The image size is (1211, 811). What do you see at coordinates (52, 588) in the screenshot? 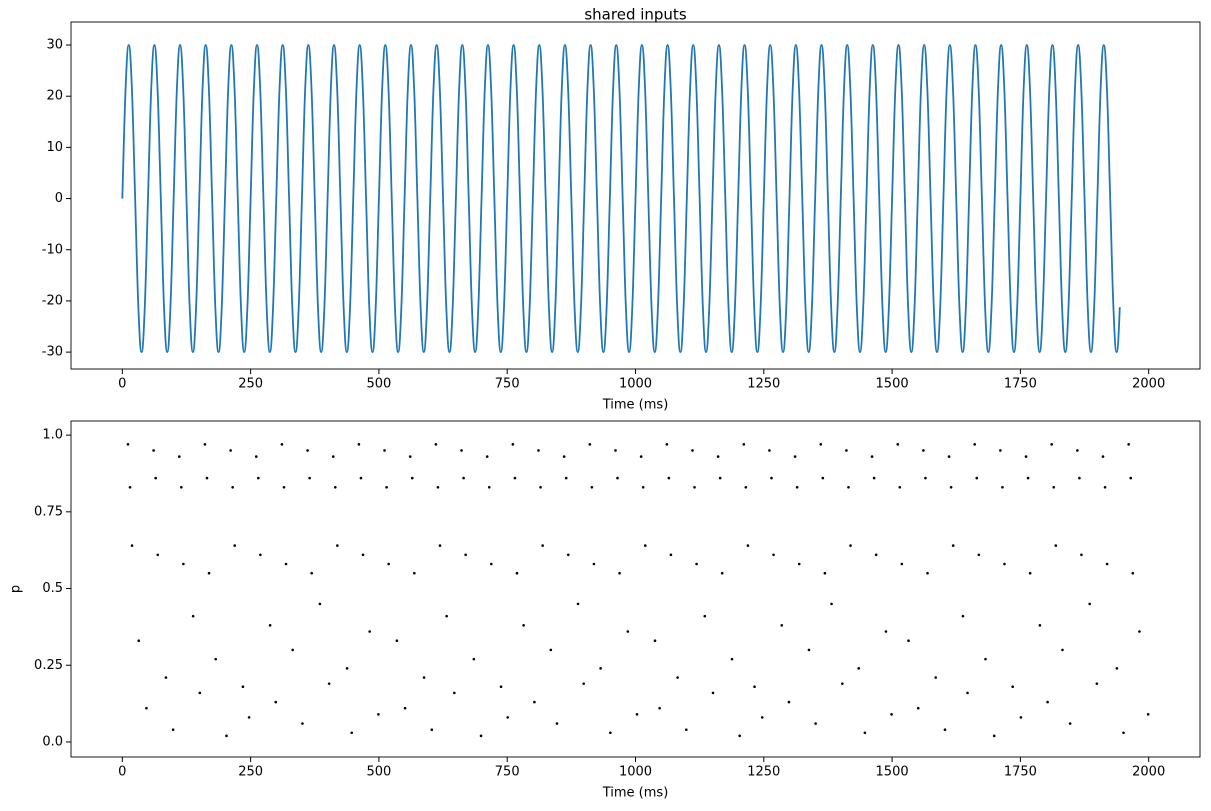
I see `y-tick-label: 0.5` at bounding box center [52, 588].